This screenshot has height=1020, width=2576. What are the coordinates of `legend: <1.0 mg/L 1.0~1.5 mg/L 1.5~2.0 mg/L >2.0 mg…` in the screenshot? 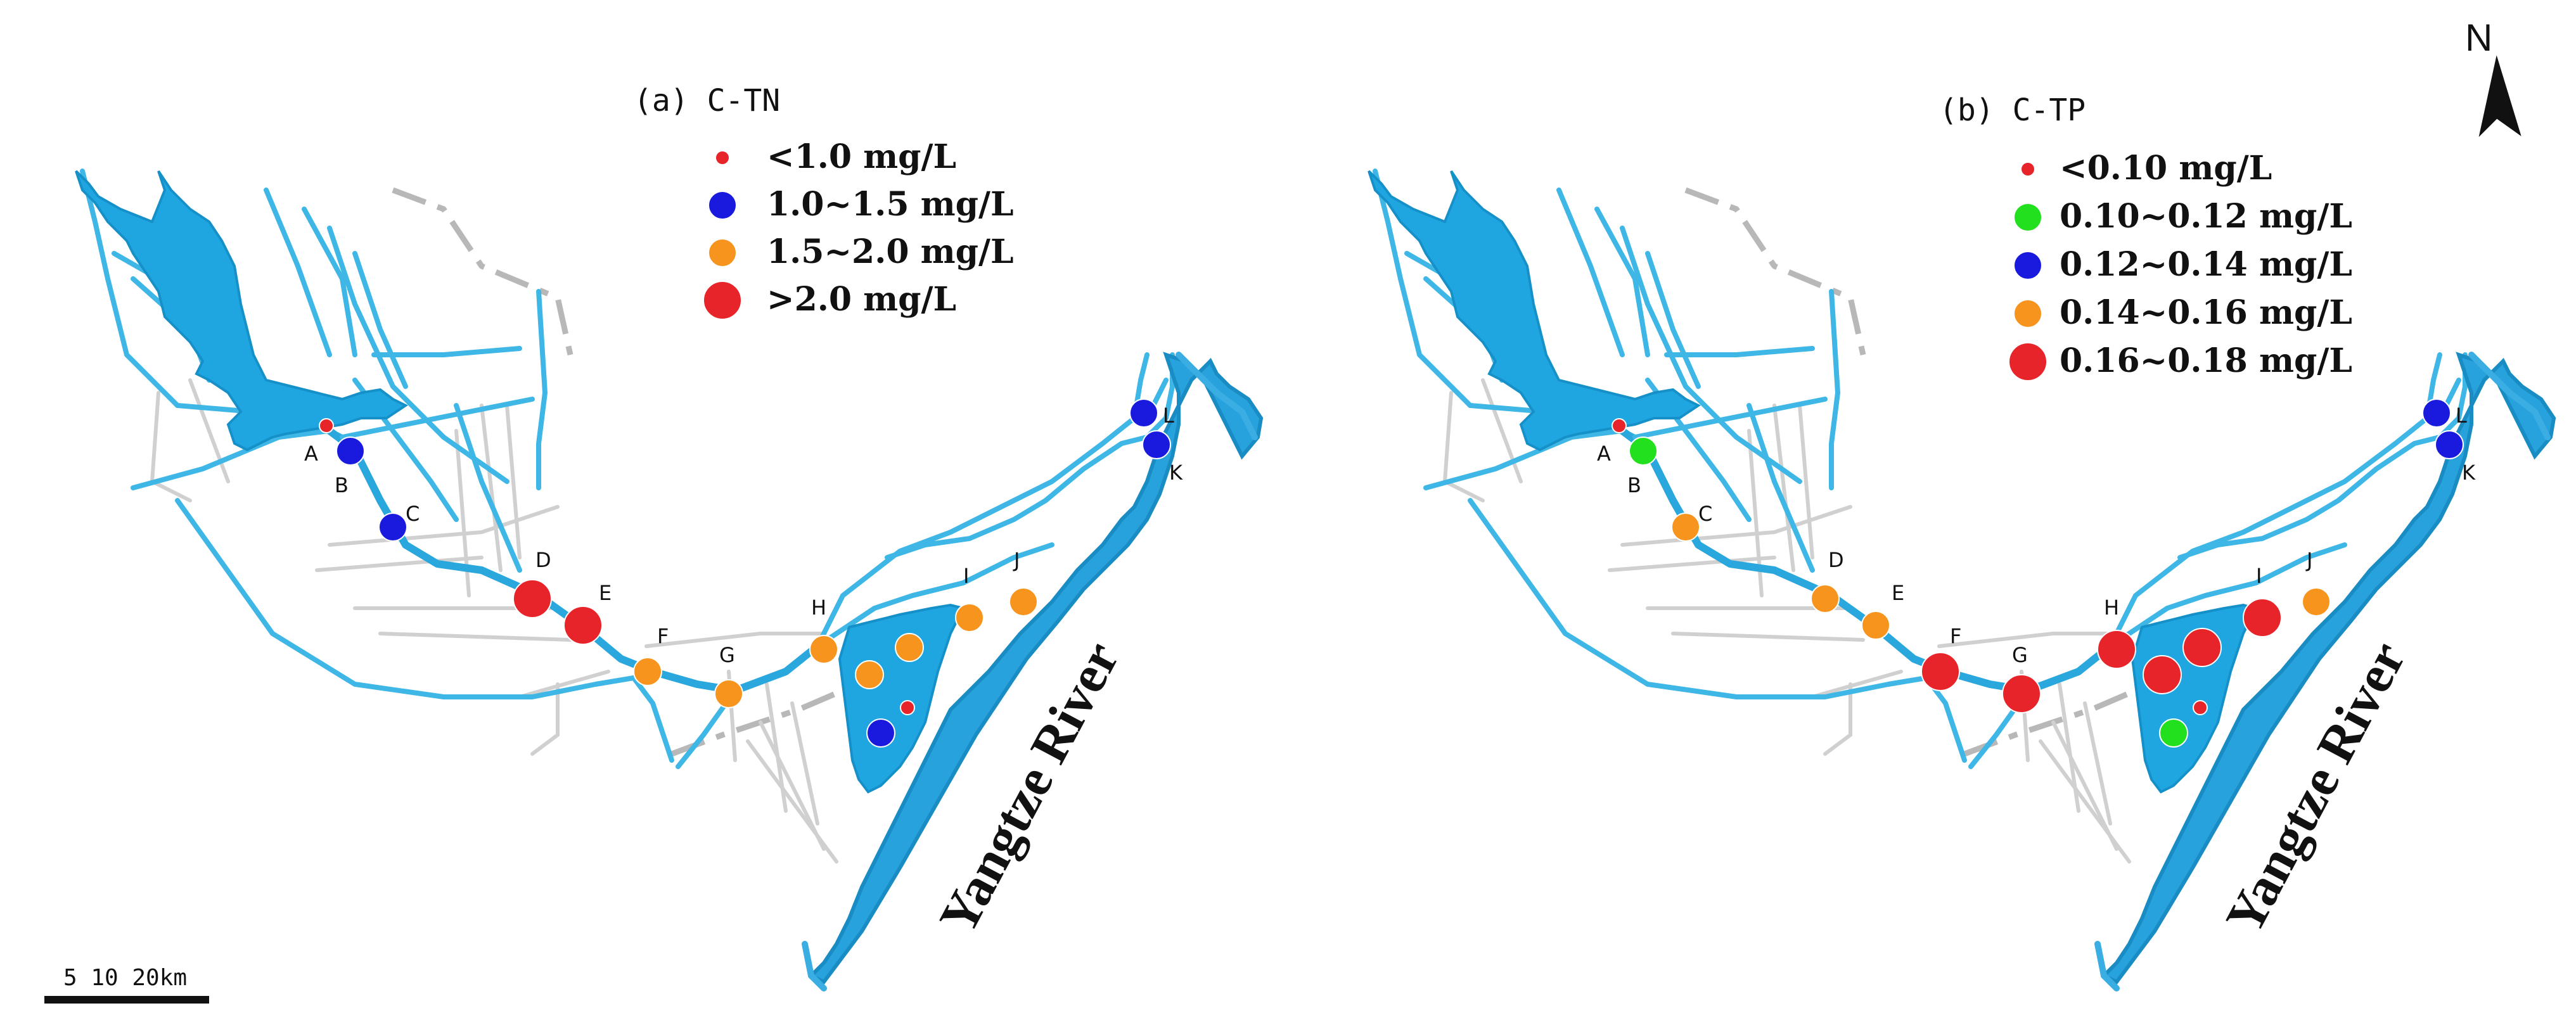 It's located at (858, 228).